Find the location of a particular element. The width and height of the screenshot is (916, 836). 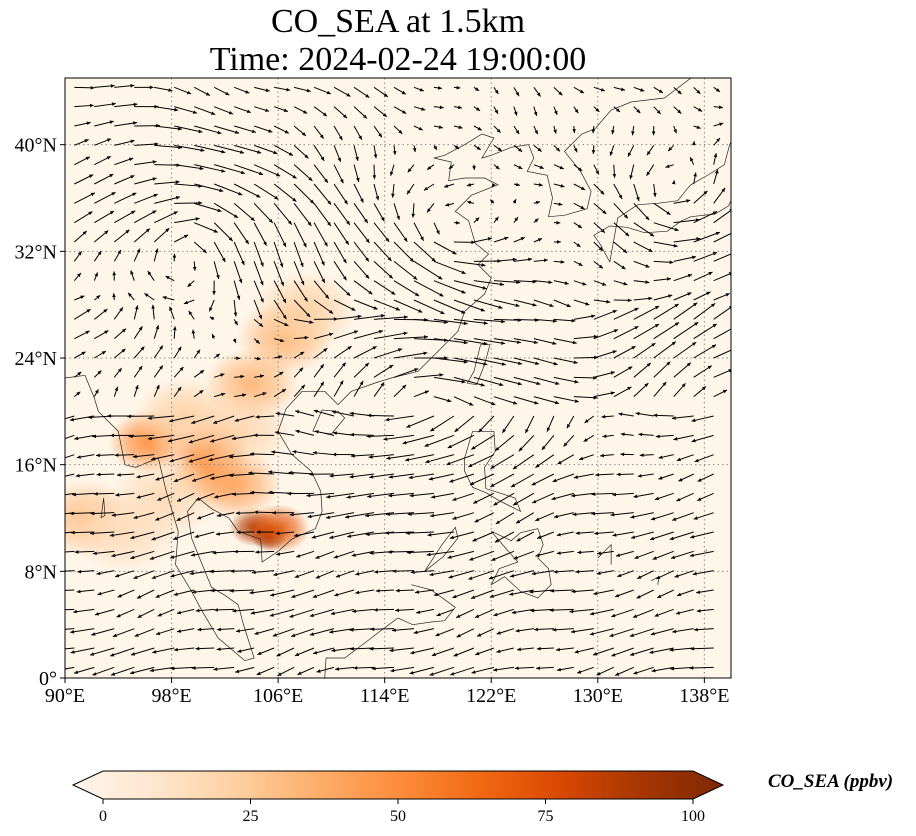

coastline-segment is located at coordinates (662, 202).